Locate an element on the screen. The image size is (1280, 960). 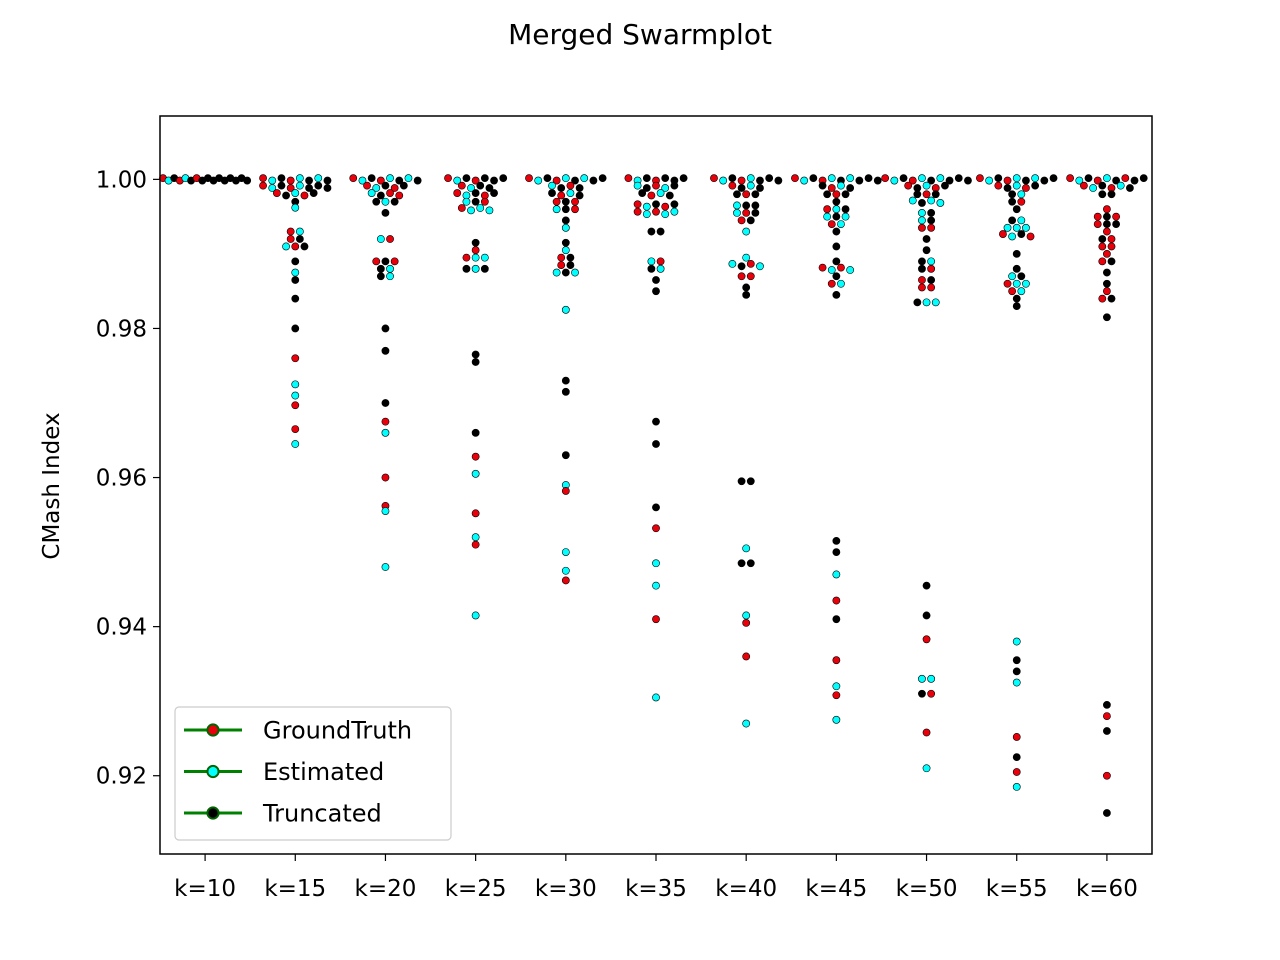
y-tick-label: 0.98 is located at coordinates (121, 329).